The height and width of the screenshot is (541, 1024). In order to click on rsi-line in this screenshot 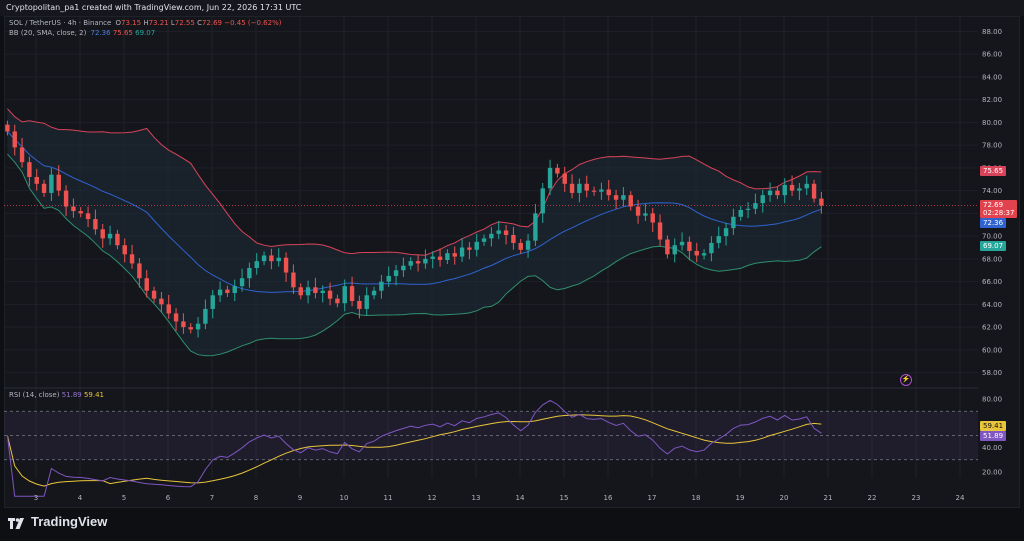, I will do `click(414, 448)`.